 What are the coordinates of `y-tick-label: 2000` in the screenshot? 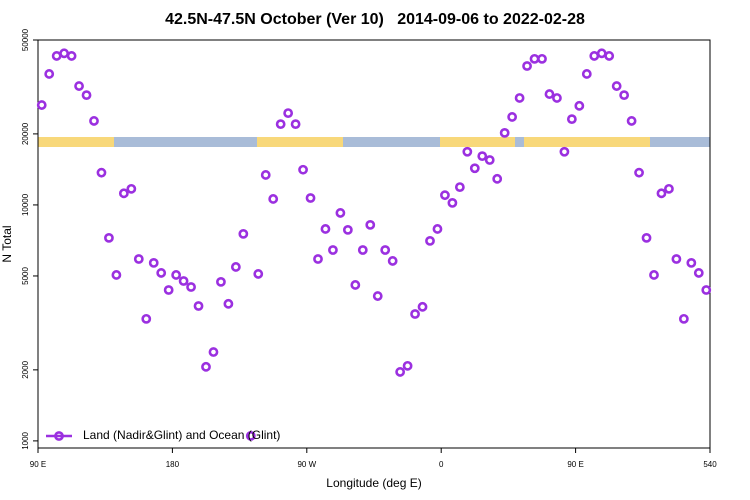 It's located at (25, 369).